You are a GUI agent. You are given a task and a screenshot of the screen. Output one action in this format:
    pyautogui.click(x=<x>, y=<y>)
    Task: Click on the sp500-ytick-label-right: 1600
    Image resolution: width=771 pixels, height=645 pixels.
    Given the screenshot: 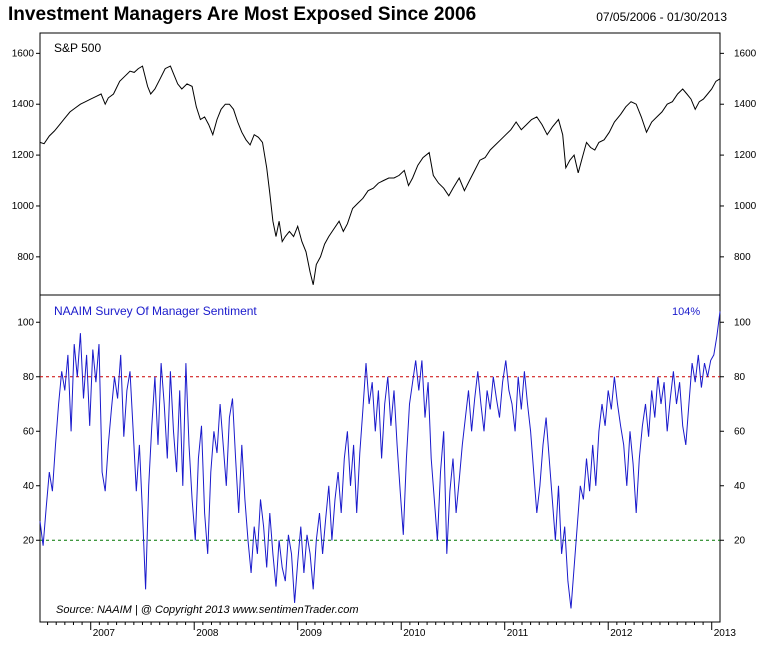 What is the action you would take?
    pyautogui.click(x=745, y=53)
    